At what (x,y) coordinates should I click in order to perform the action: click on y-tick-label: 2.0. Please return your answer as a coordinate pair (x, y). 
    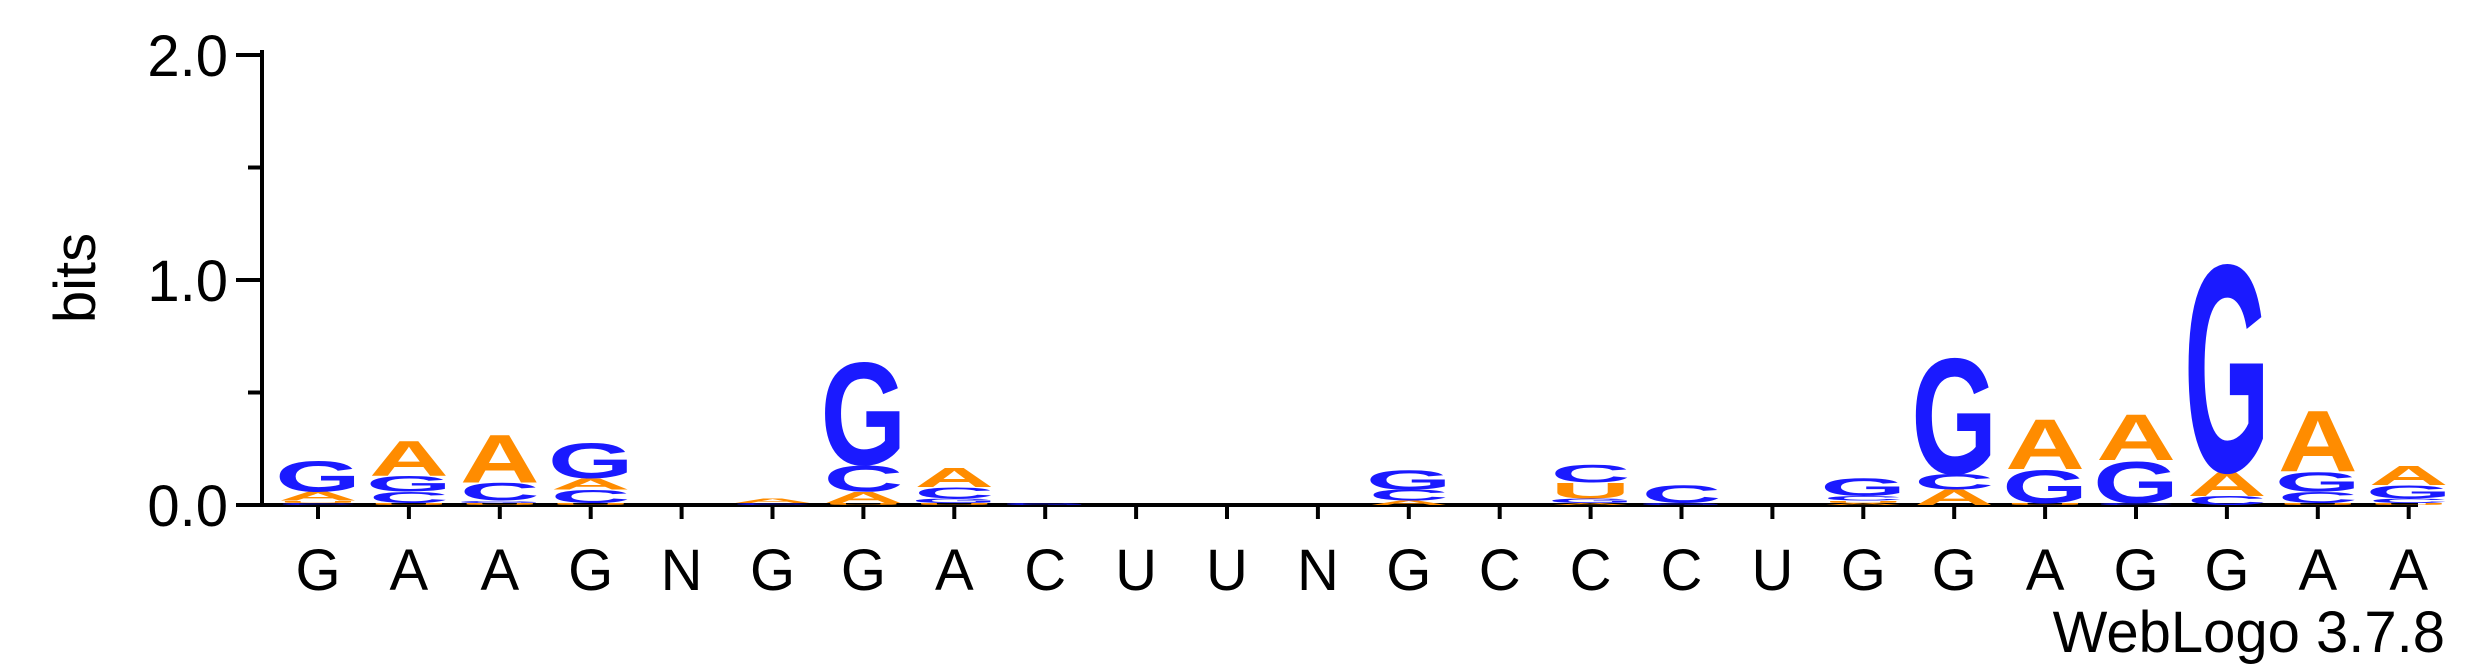
    Looking at the image, I should click on (187, 56).